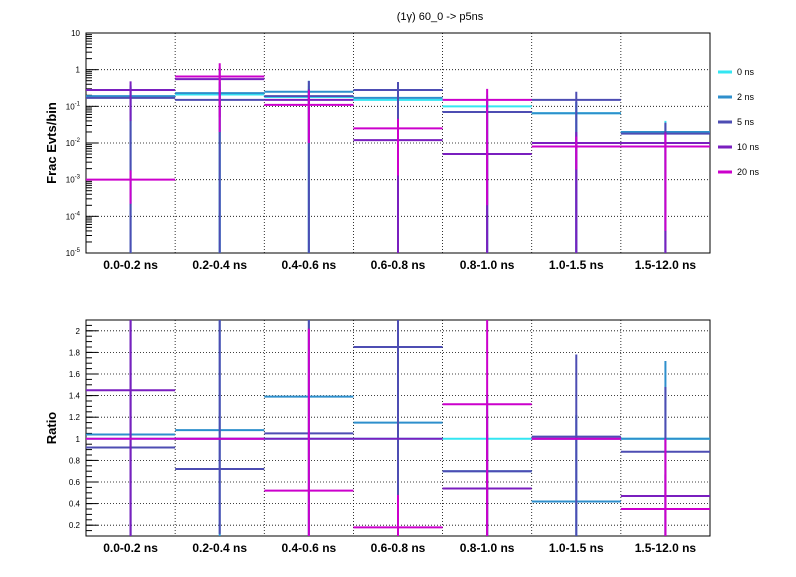 Image resolution: width=796 pixels, height=577 pixels. What do you see at coordinates (78, 178) in the screenshot?
I see `y-tick-label-exponent: -3` at bounding box center [78, 178].